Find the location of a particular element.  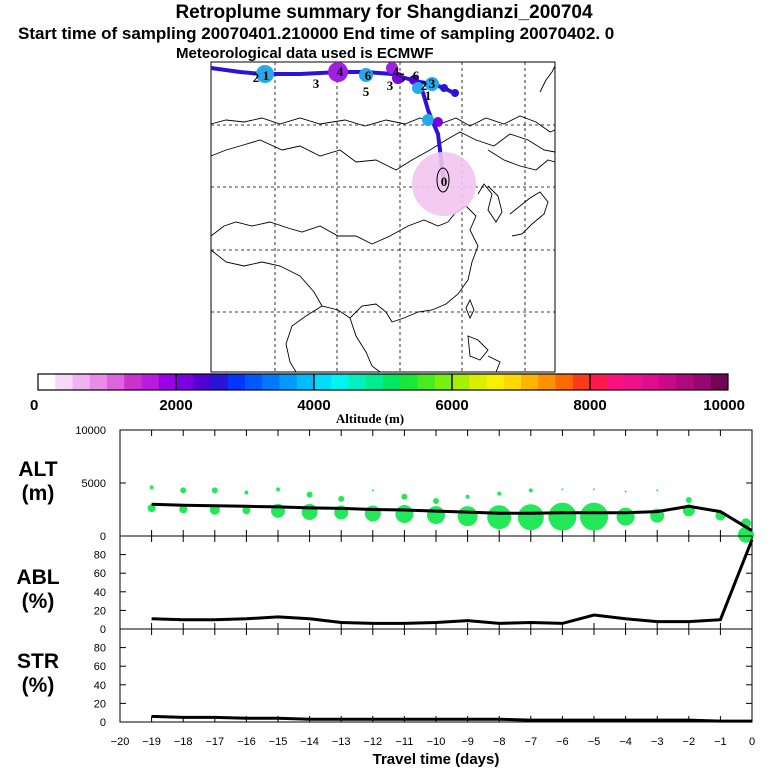

str-panel: STR(%) 80 60 40 20 0 is located at coordinates (385, 678).